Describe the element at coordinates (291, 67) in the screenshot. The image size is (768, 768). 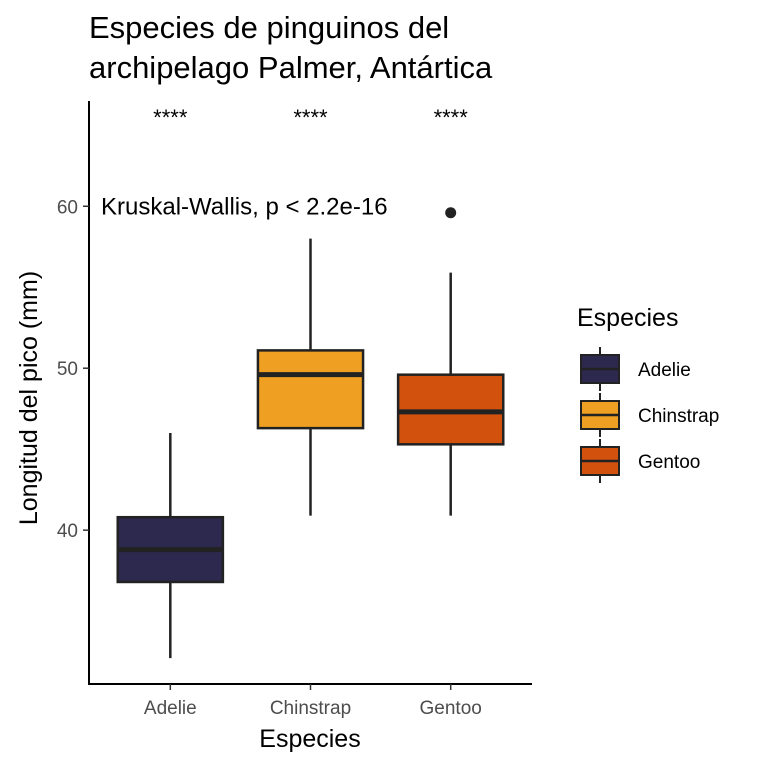
I see `chart-title-line-2: archipelago Palmer, Antártica` at that location.